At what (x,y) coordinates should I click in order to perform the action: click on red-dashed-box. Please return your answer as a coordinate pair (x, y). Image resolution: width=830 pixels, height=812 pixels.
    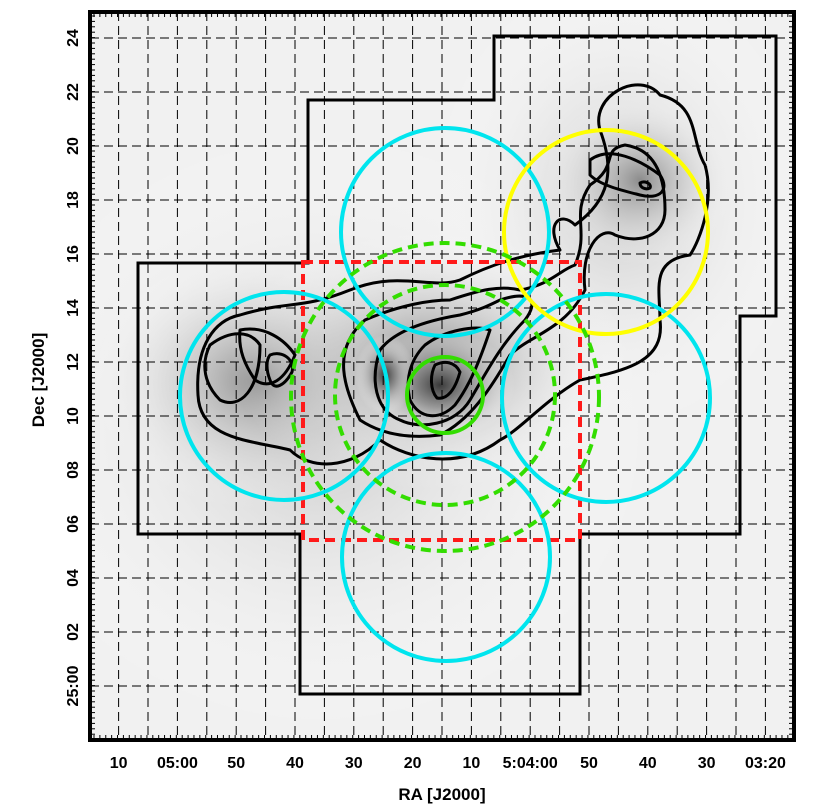
    Looking at the image, I should click on (441, 401).